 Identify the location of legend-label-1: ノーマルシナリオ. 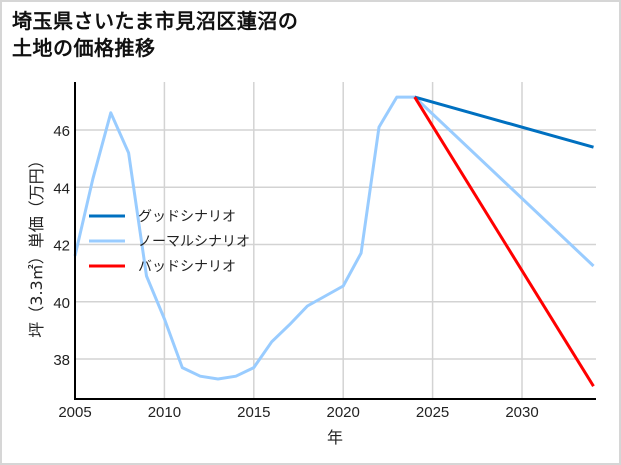
(194, 242).